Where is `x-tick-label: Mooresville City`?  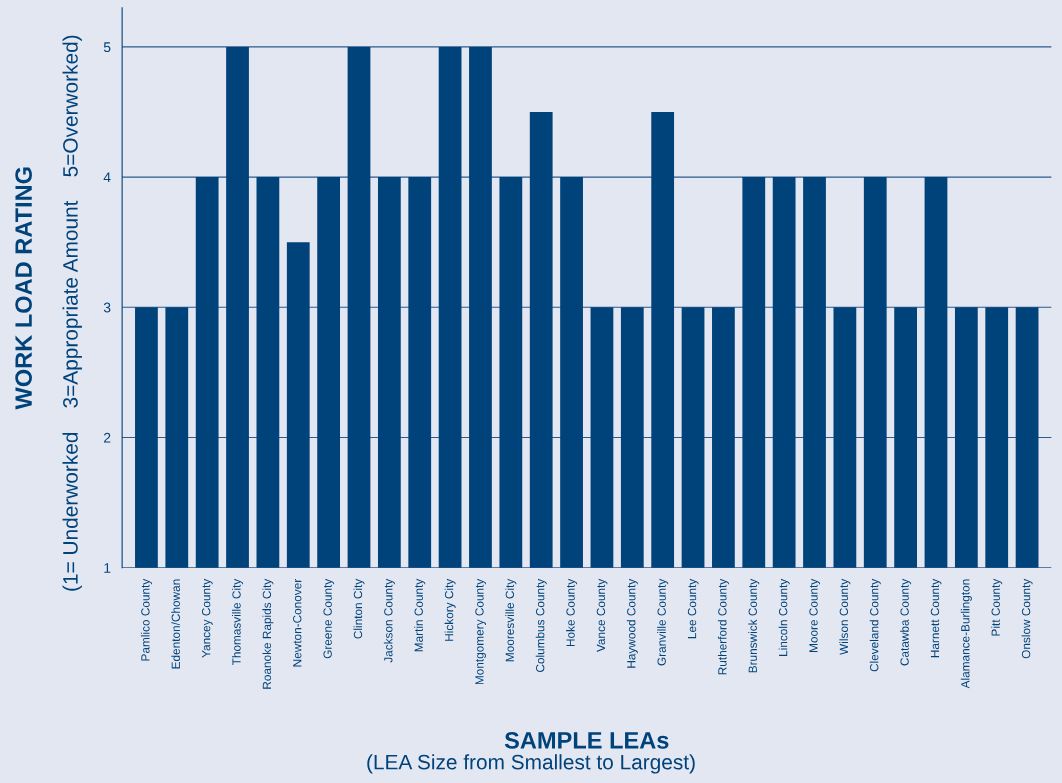 x-tick-label: Mooresville City is located at coordinates (511, 620).